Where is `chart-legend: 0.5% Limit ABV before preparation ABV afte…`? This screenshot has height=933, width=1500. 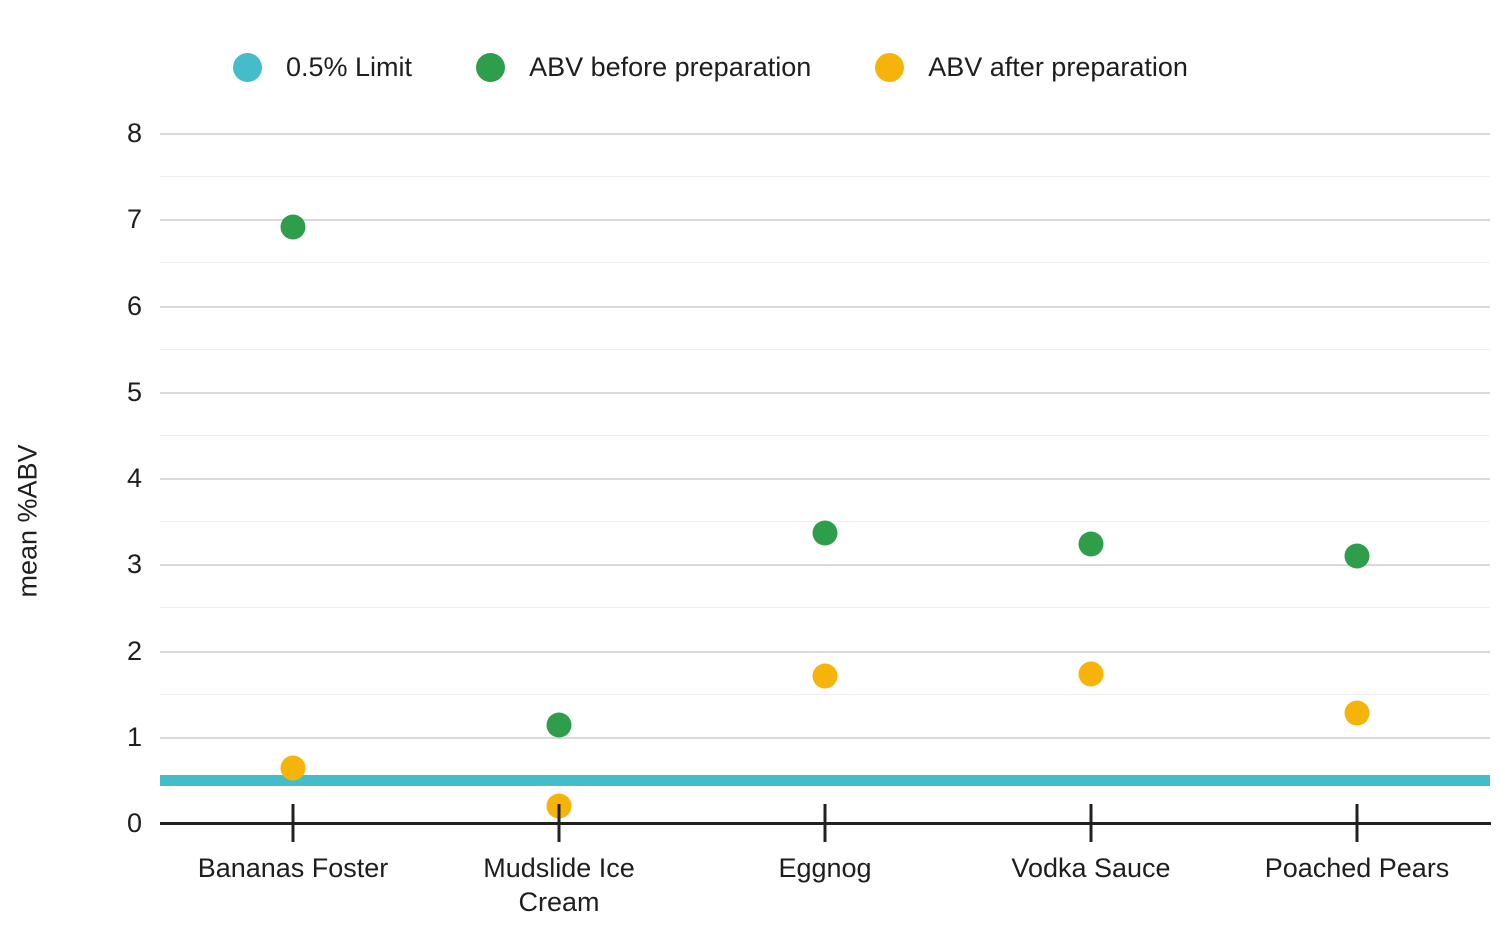
chart-legend: 0.5% Limit ABV before preparation ABV afte… is located at coordinates (710, 67).